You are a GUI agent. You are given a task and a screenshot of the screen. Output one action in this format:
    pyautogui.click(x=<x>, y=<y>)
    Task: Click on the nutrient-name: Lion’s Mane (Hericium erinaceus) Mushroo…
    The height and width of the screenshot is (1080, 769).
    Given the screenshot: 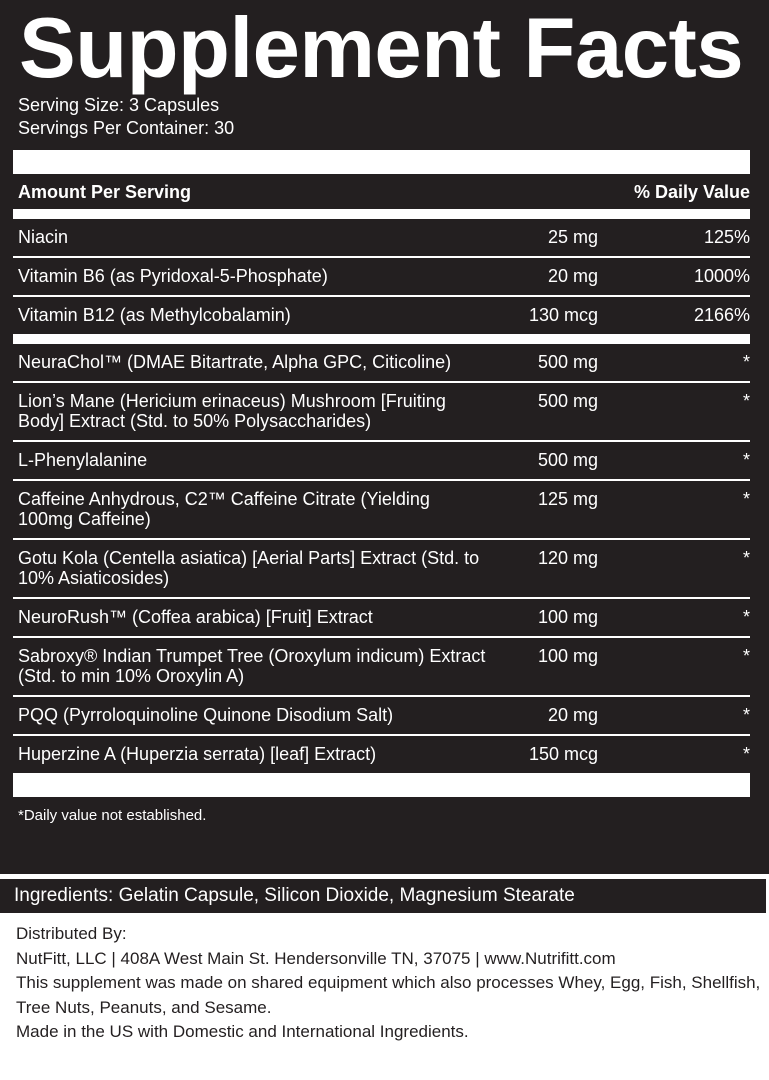 What is the action you would take?
    pyautogui.click(x=232, y=411)
    